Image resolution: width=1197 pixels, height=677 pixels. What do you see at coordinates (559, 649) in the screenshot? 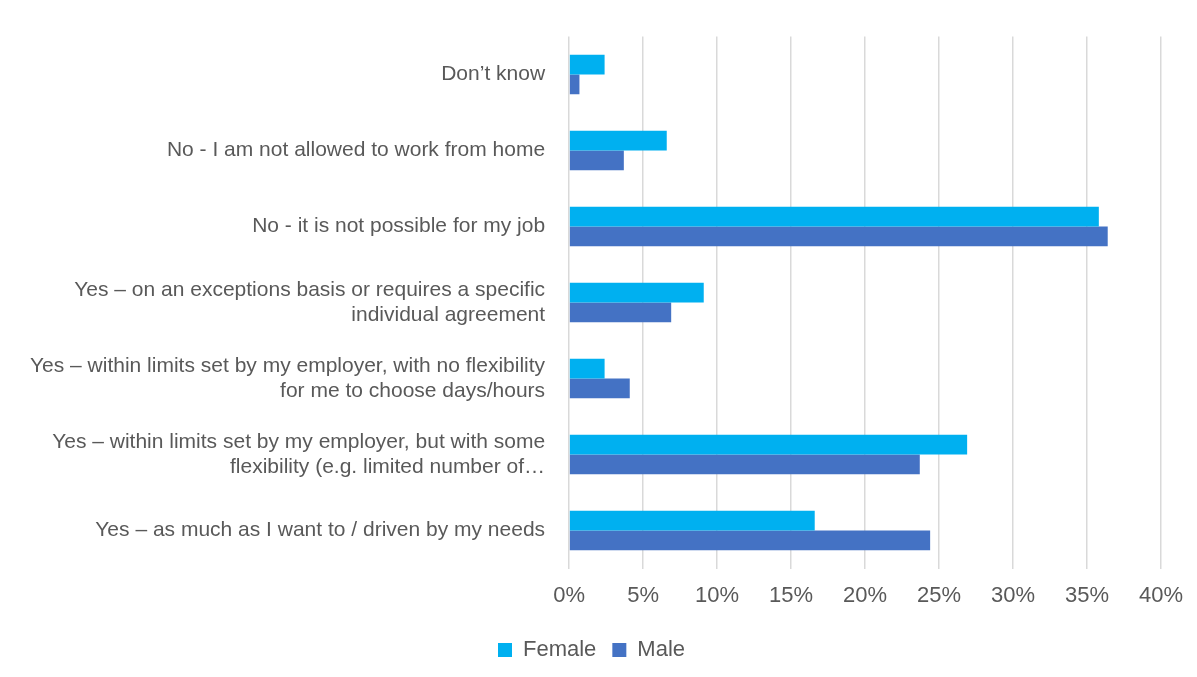
I see `legend-label: Female` at bounding box center [559, 649].